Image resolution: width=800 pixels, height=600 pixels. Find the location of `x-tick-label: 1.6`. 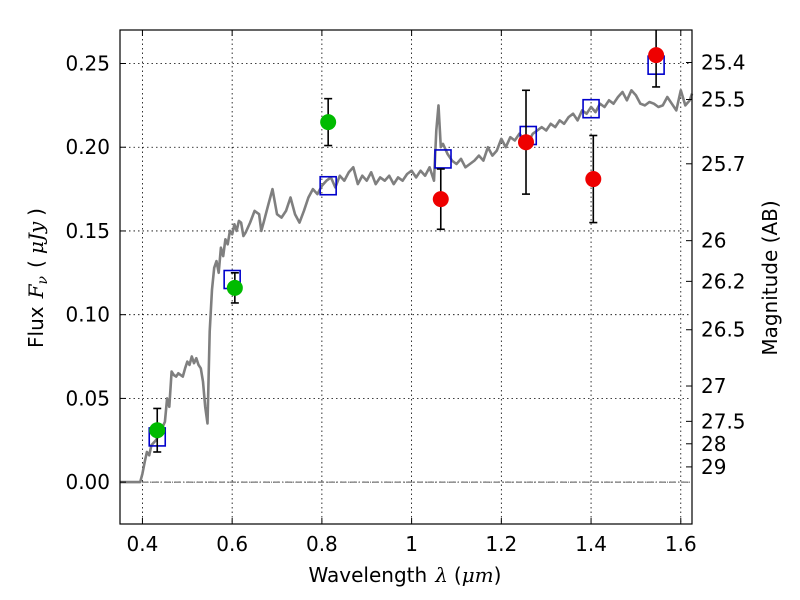

x-tick-label: 1.6 is located at coordinates (681, 544).